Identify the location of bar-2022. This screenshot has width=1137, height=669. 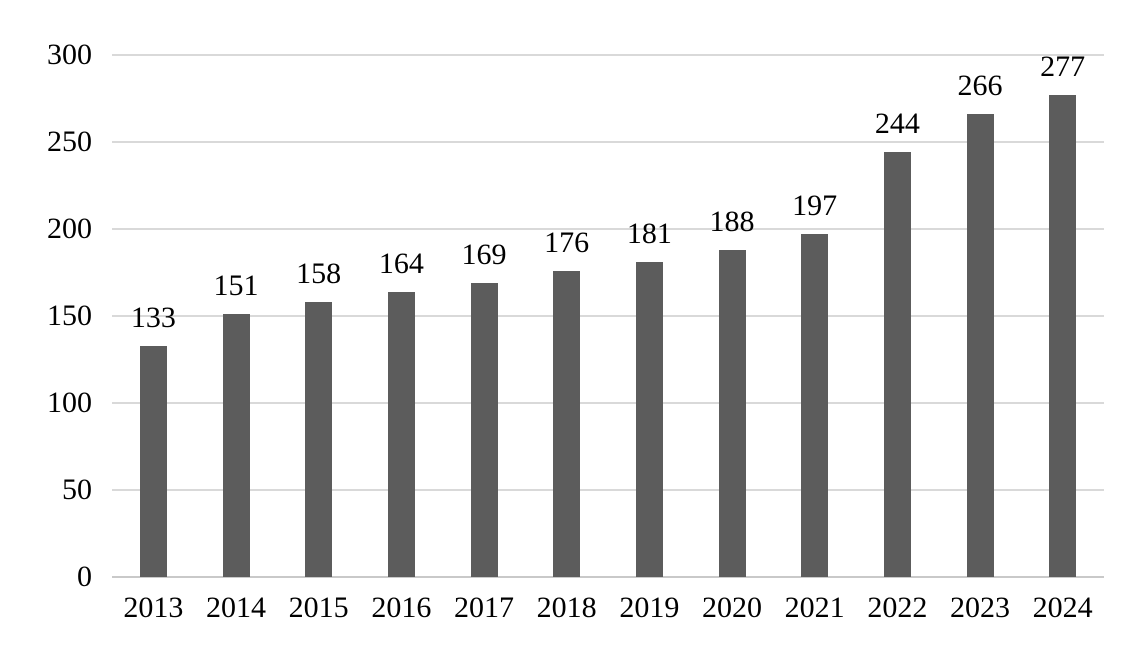
(897, 364).